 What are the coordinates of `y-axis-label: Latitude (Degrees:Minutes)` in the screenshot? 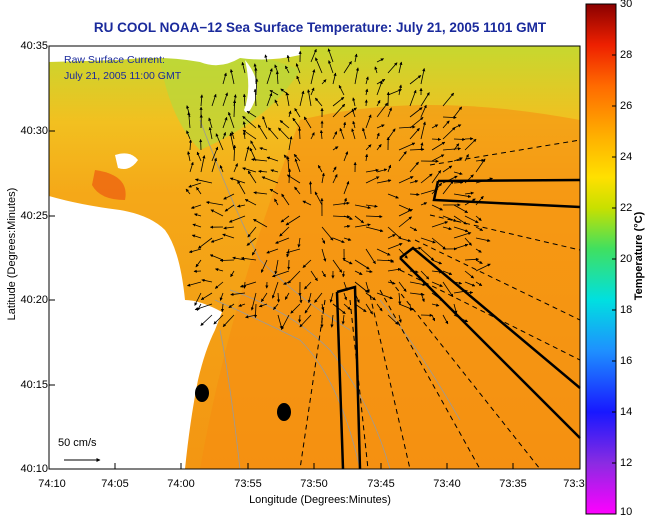 It's located at (12, 254).